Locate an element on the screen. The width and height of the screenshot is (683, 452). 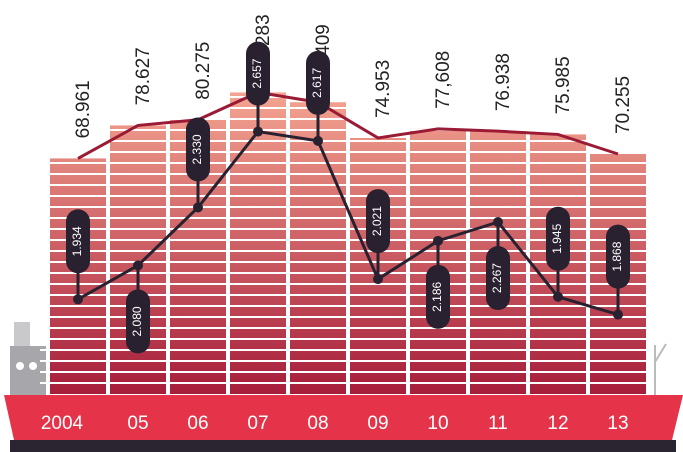
x-tick-label: 11 is located at coordinates (498, 423).